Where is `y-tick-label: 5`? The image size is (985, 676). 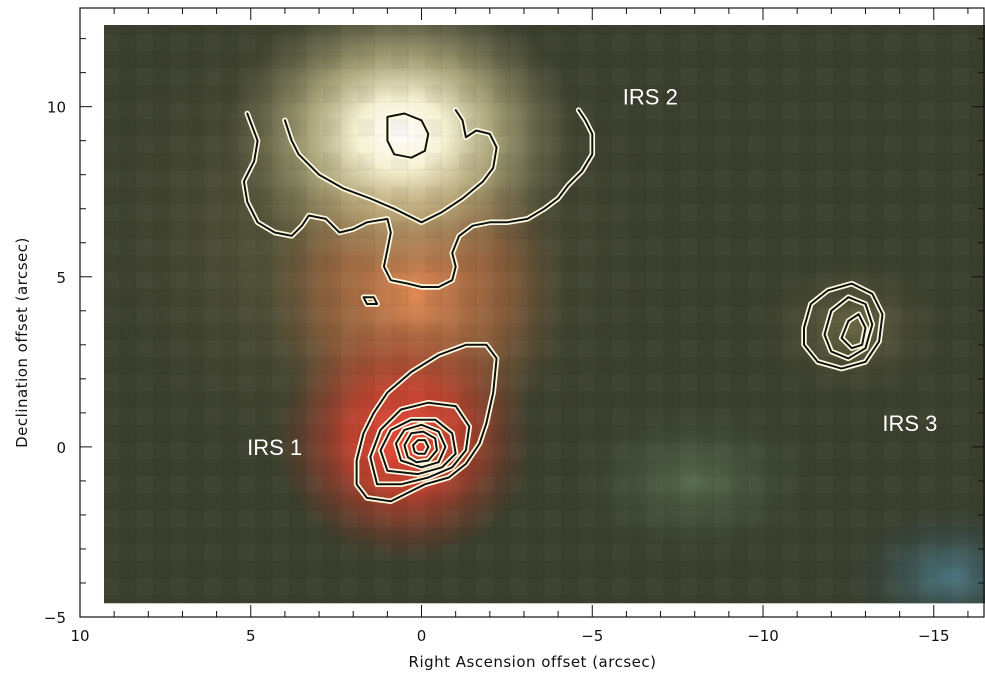 y-tick-label: 5 is located at coordinates (61, 278).